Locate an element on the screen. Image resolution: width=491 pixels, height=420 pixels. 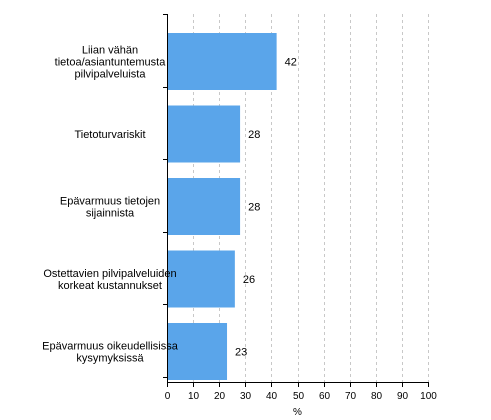
x-tick-label-40: 40 is located at coordinates (272, 396).